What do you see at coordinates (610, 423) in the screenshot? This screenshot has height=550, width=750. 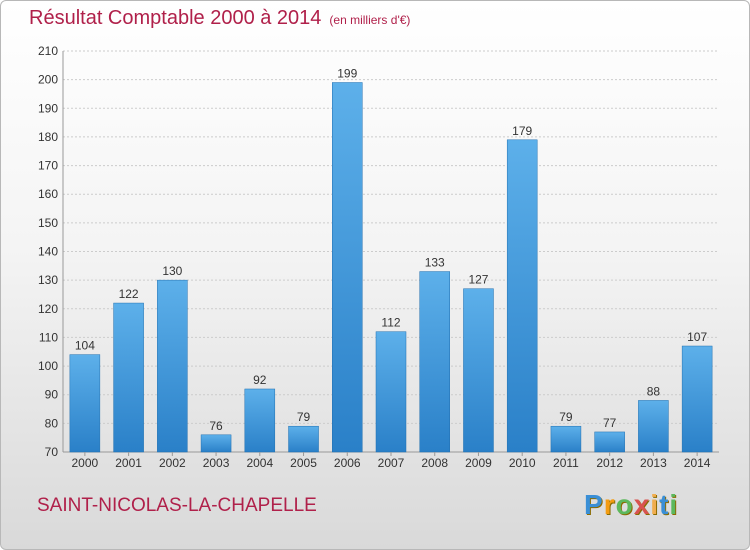 I see `data-label-2012: 77` at bounding box center [610, 423].